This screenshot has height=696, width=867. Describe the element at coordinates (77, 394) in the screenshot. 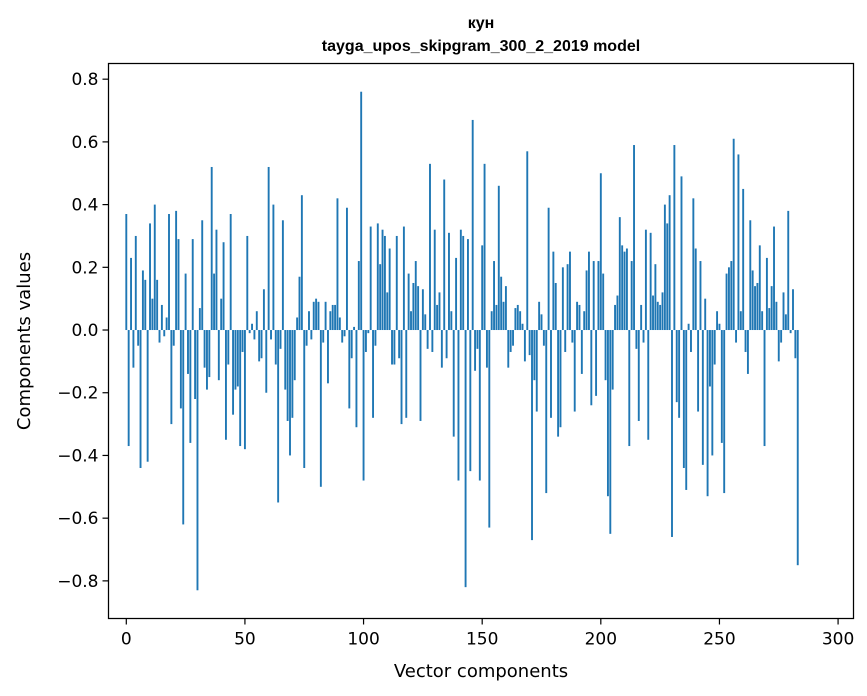

I see `y-tick-label: −0.2` at that location.